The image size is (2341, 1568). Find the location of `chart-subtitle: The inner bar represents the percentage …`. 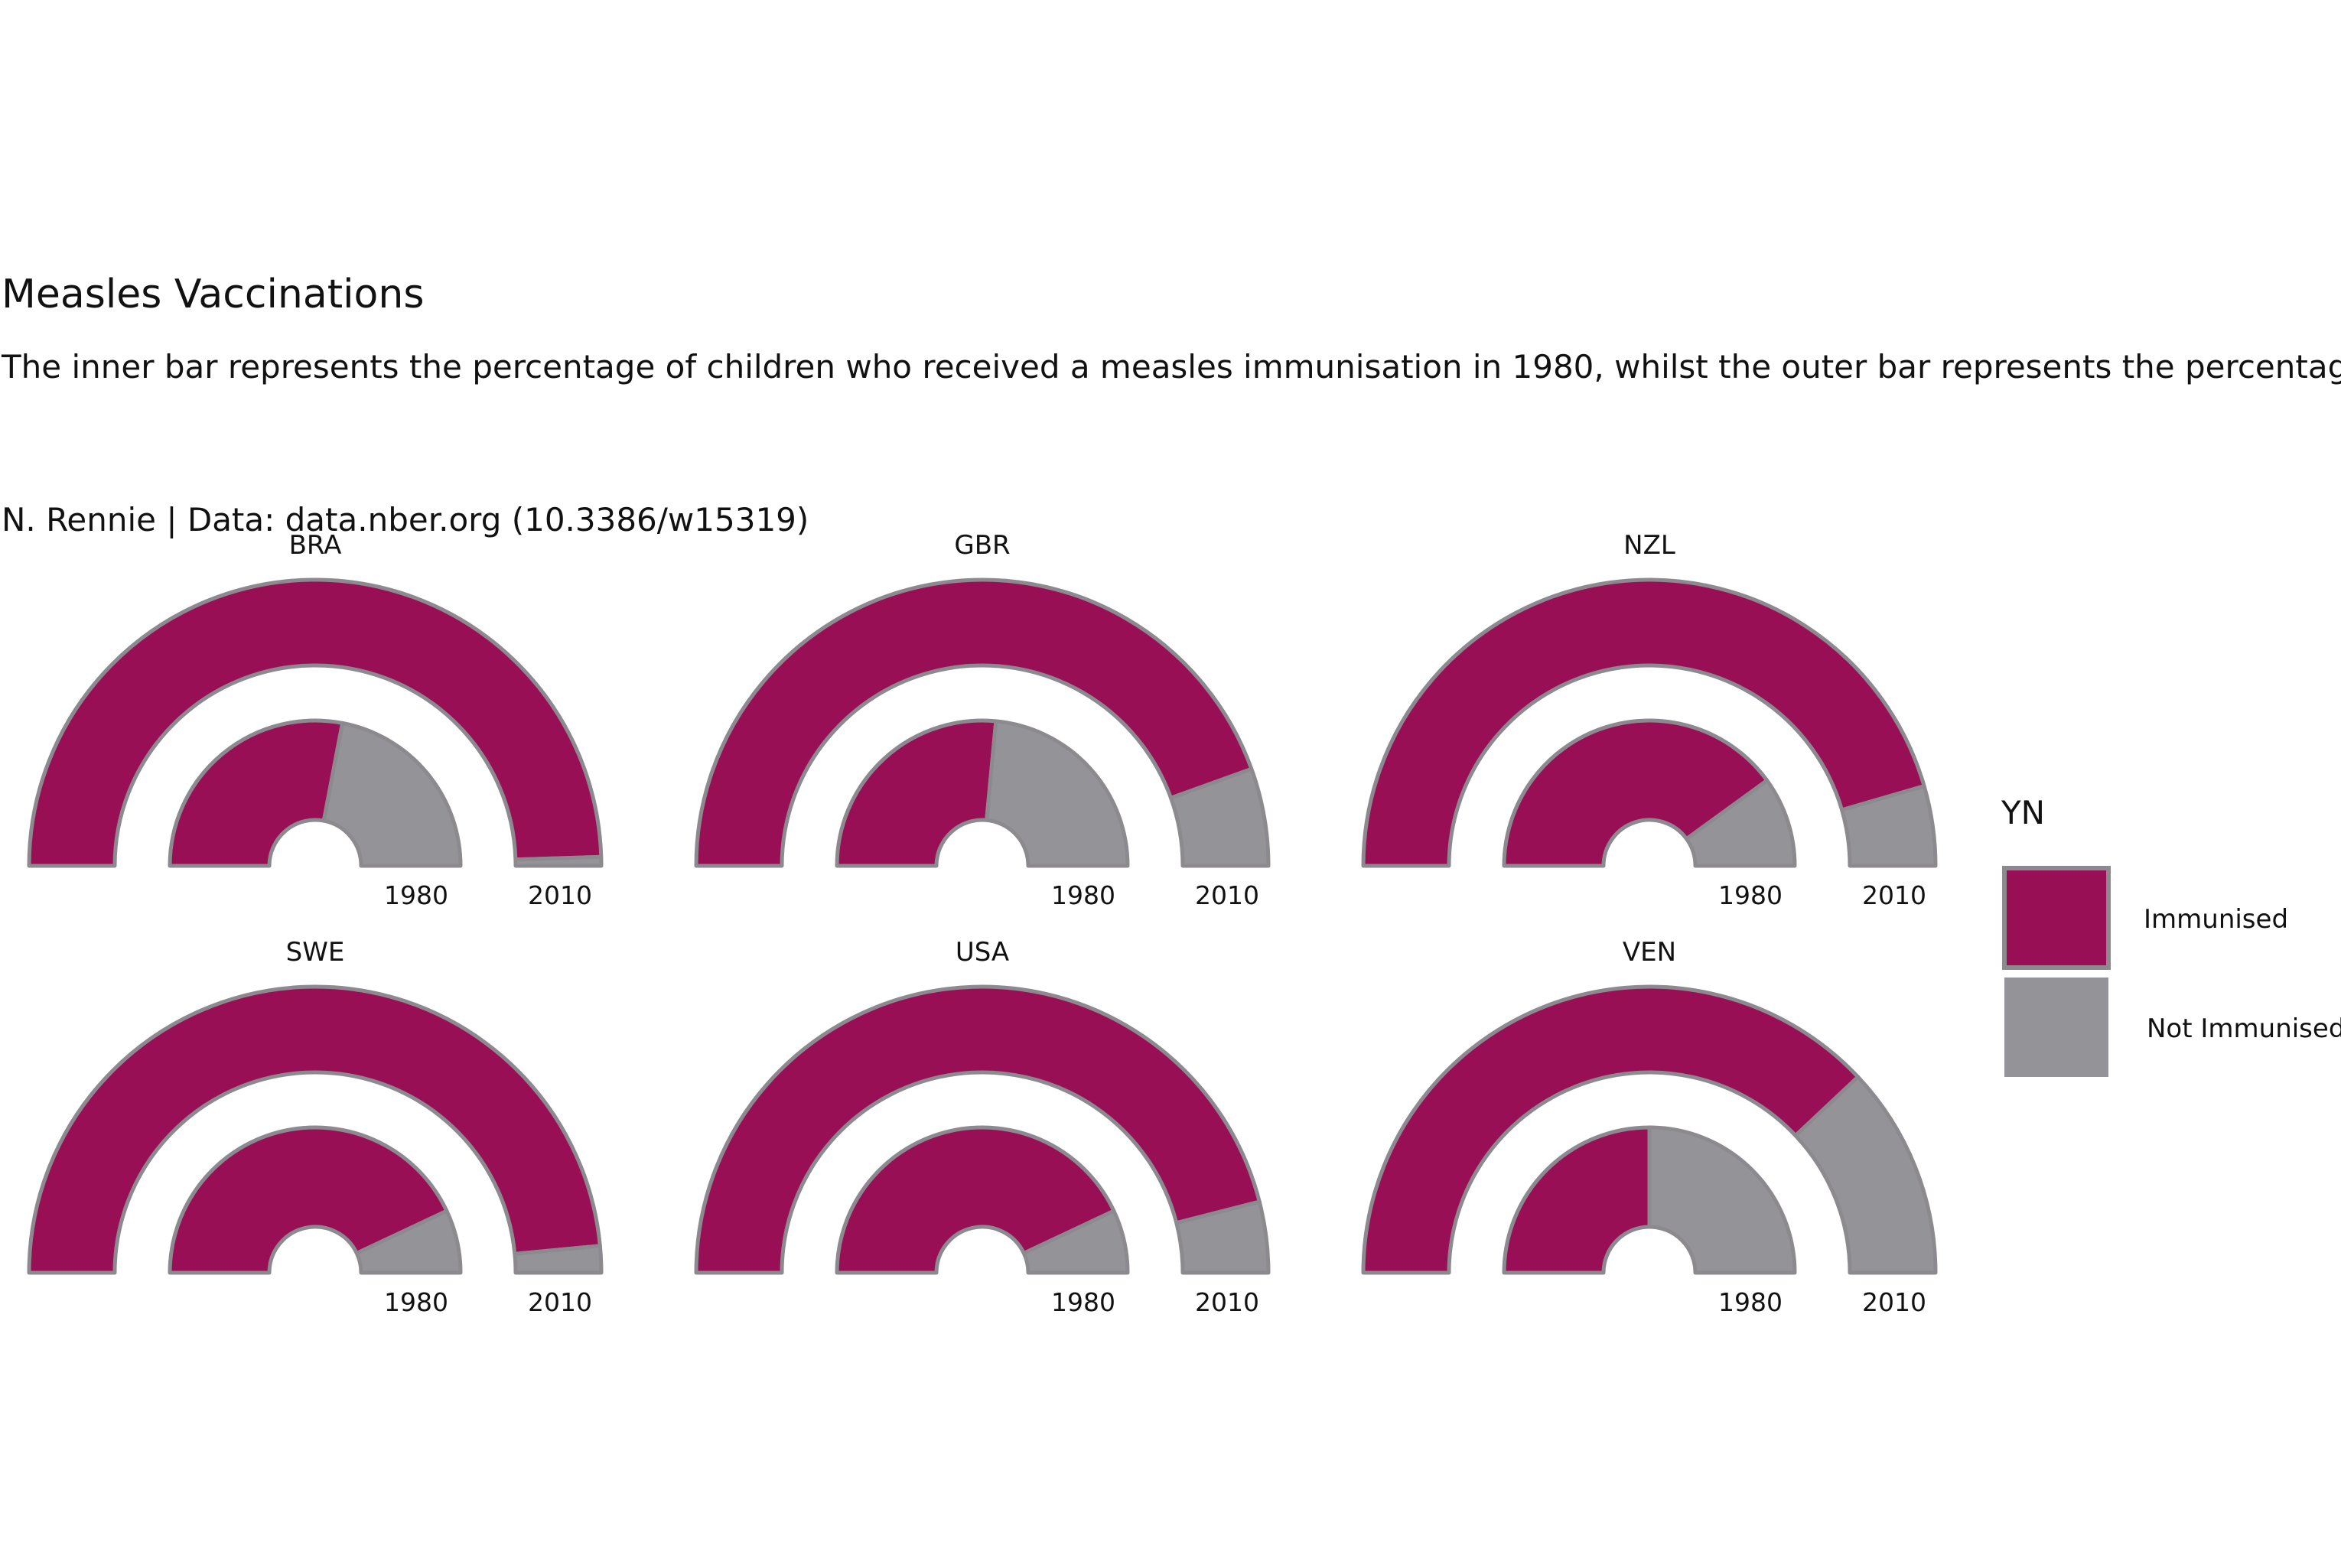

chart-subtitle: The inner bar represents the percentage … is located at coordinates (1171, 366).